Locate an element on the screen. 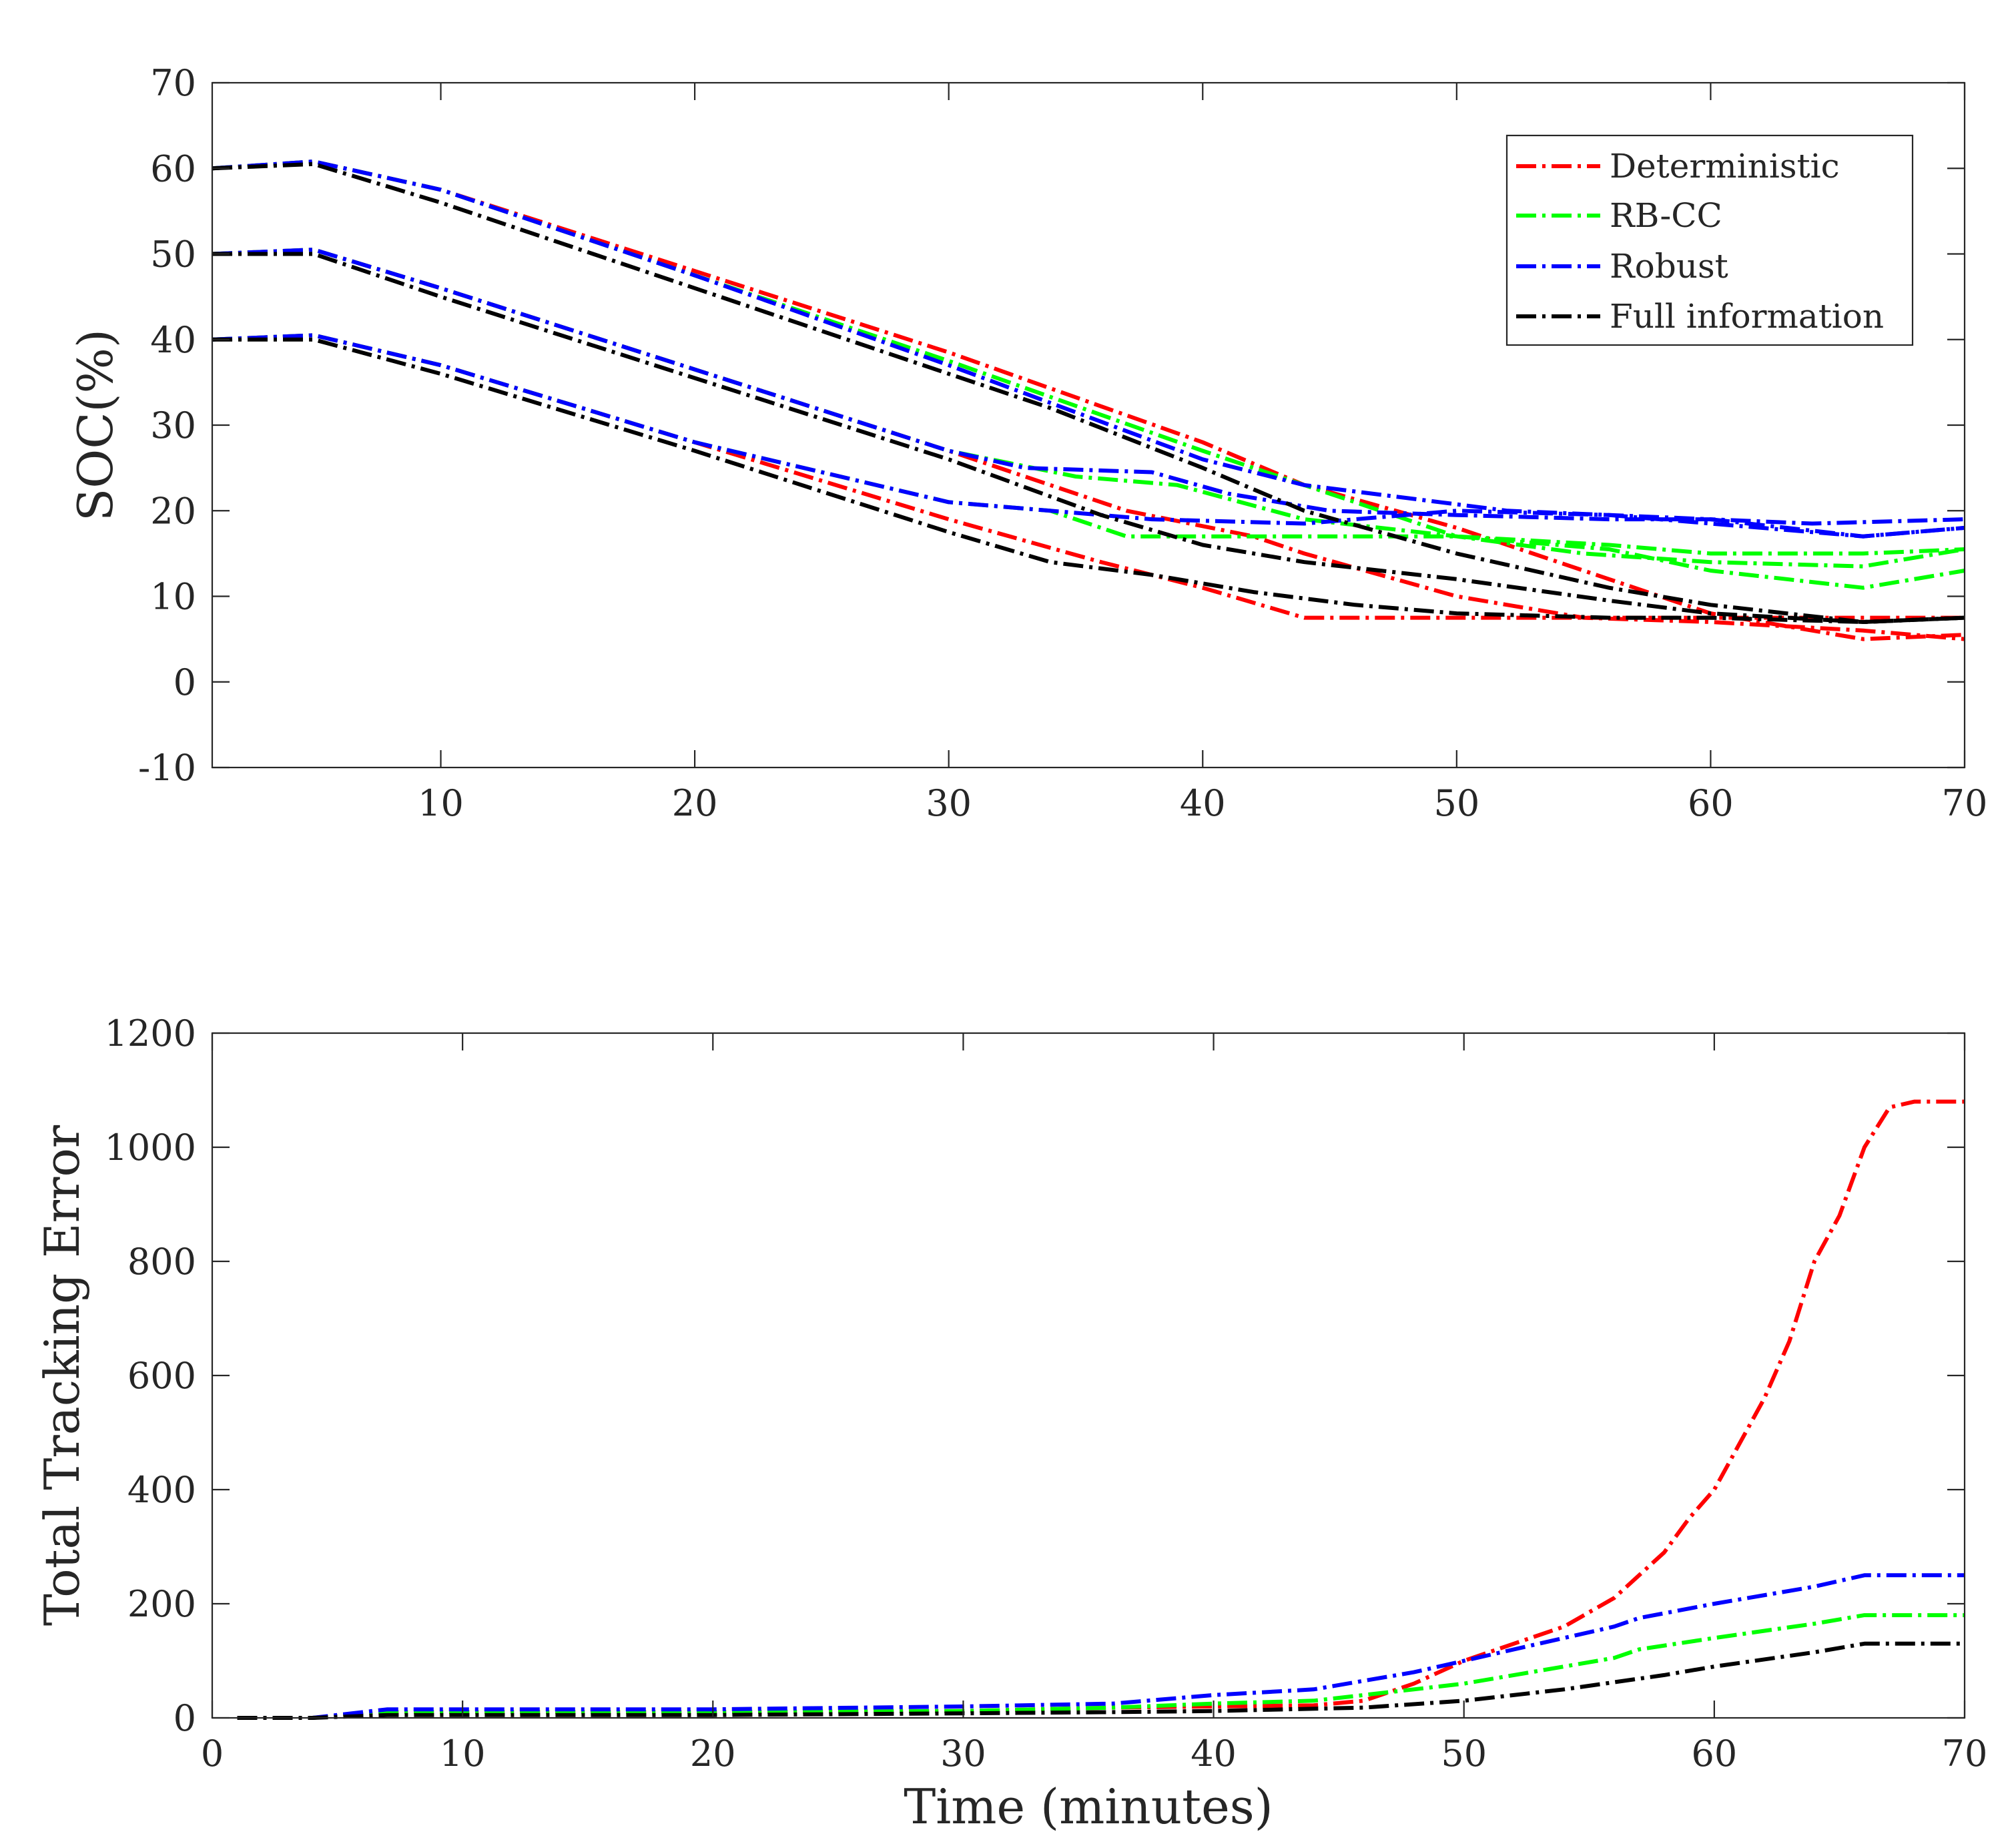 The image size is (2016, 1838). tracking-x-tick-label: 40 is located at coordinates (1214, 1754).